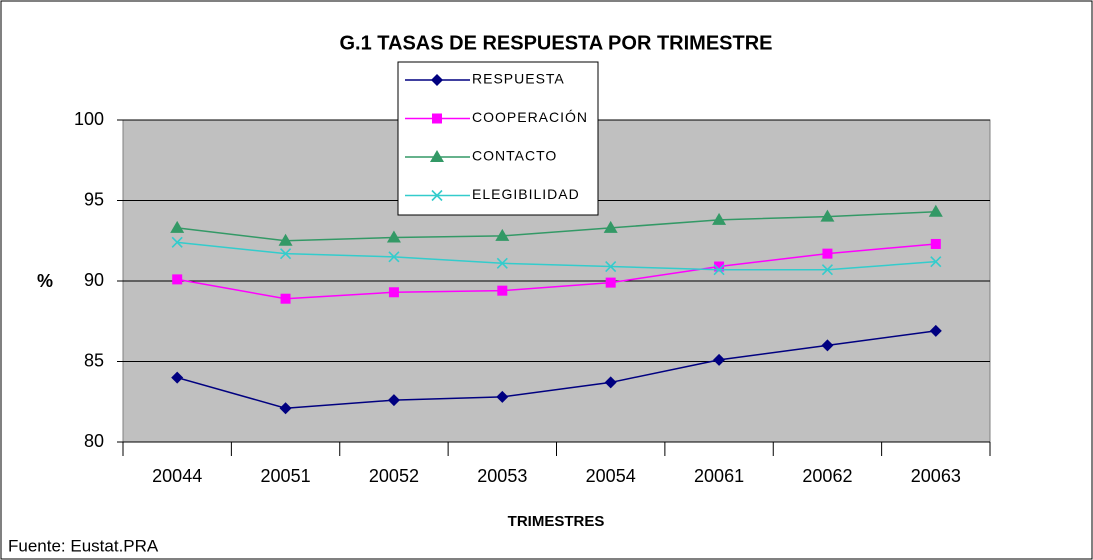 This screenshot has width=1093, height=560. I want to click on x-axis-label: TRIMESTRES, so click(556, 521).